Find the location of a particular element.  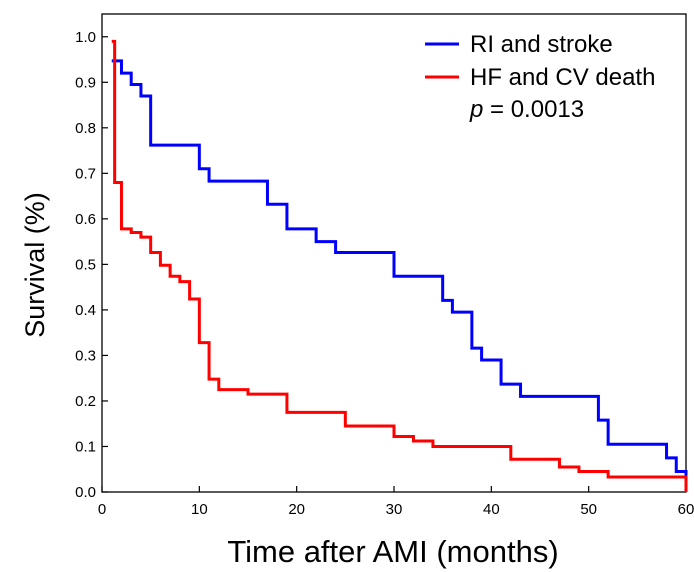

x-tick-label: 40 is located at coordinates (491, 509).